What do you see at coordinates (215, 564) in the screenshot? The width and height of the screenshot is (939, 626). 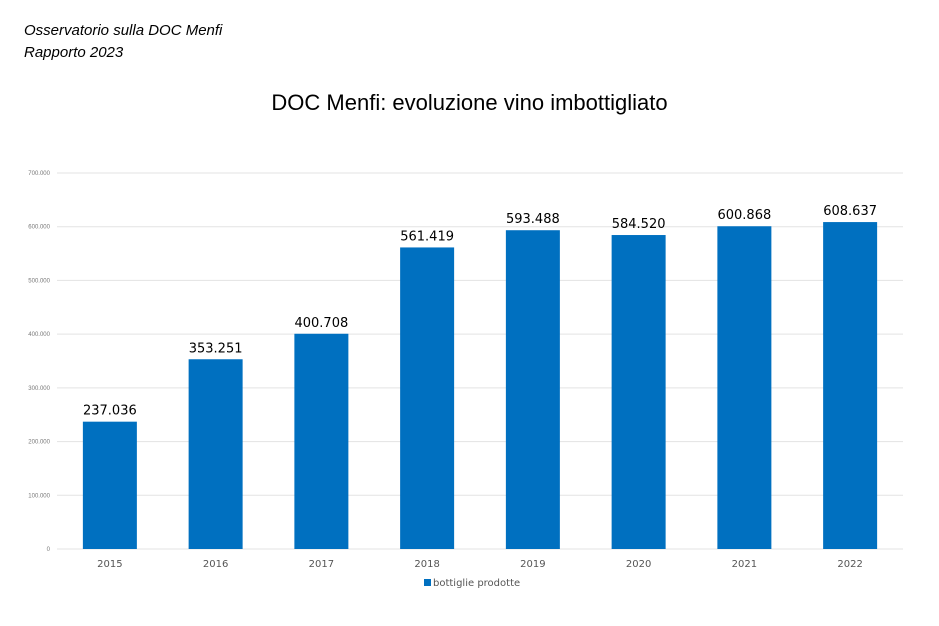 I see `x-tick-label: 2016` at bounding box center [215, 564].